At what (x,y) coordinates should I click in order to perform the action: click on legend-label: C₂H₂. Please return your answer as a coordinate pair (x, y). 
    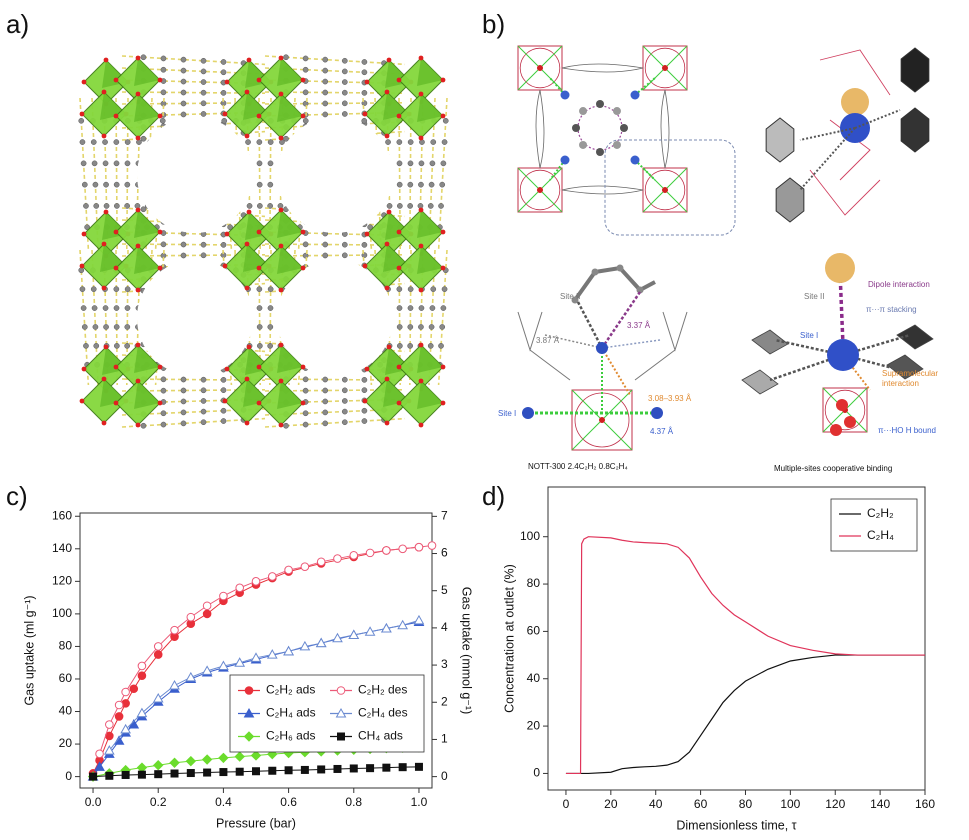
    Looking at the image, I should click on (880, 513).